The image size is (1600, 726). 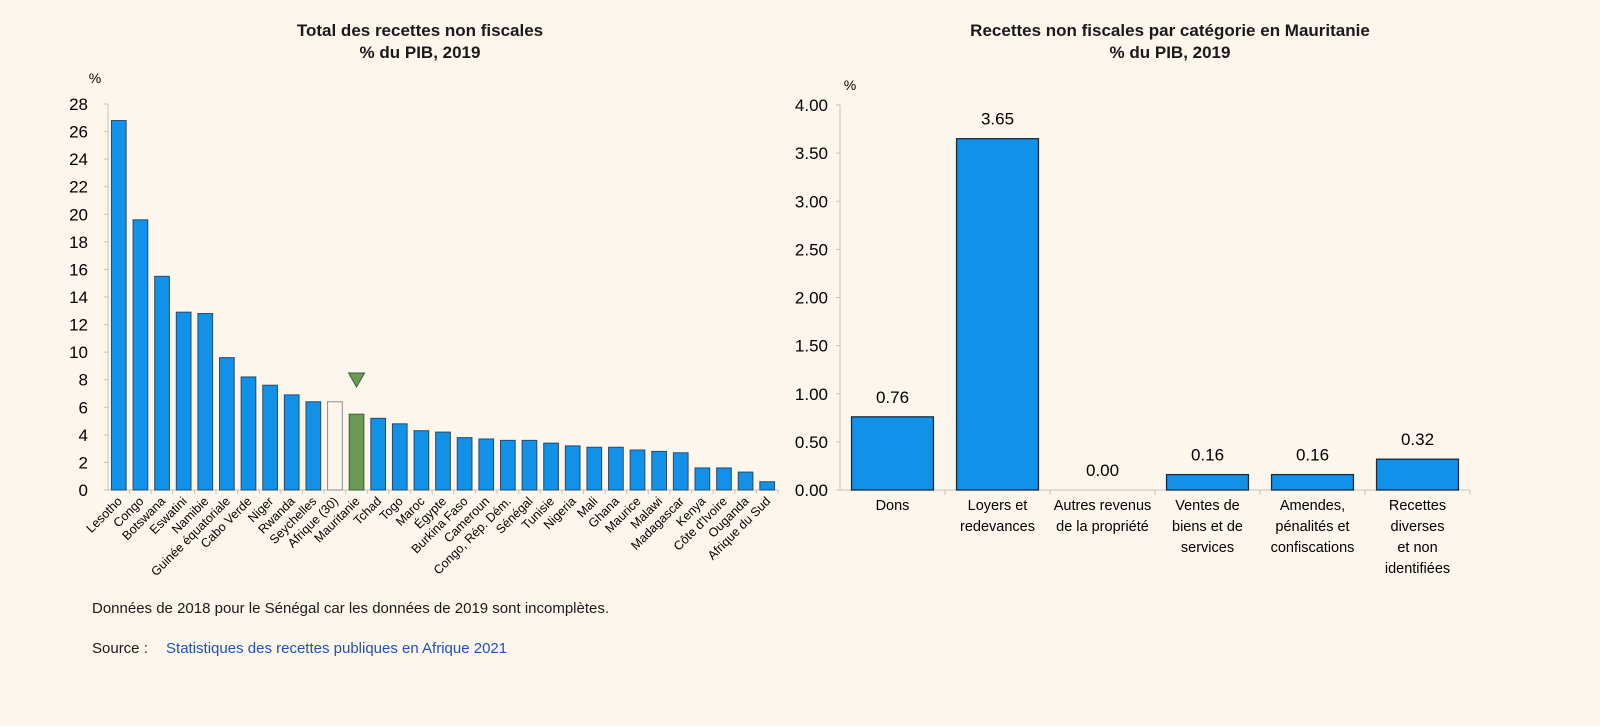 I want to click on y-tick-label: 14, so click(x=78, y=297).